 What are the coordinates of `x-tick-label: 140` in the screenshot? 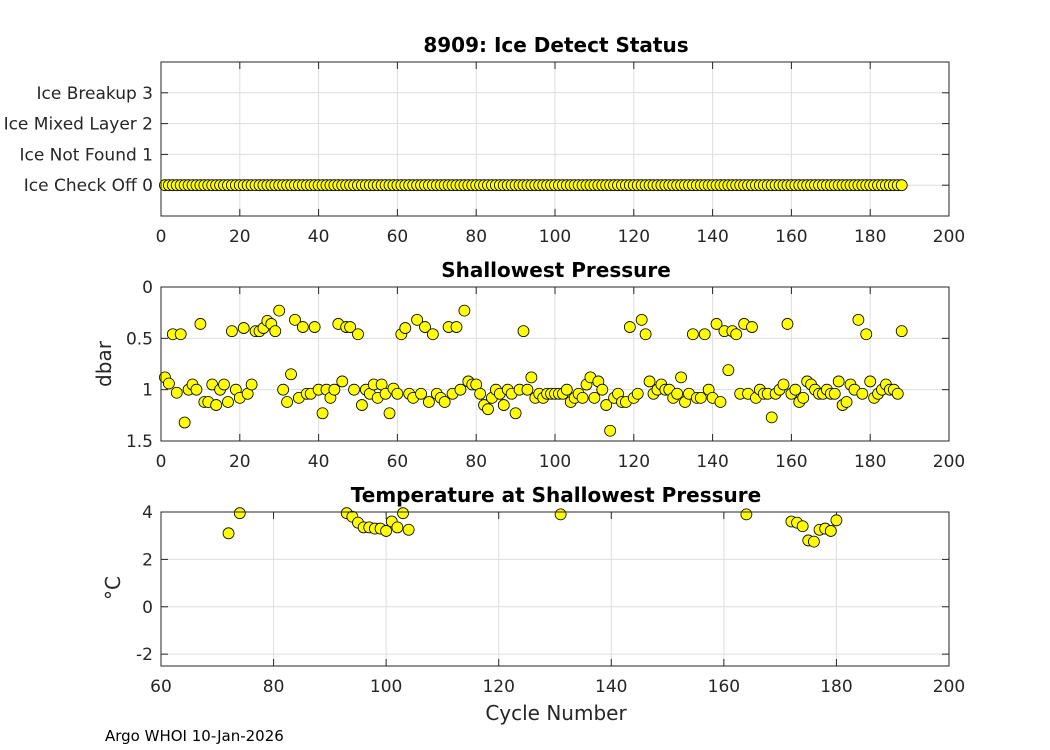 It's located at (611, 687).